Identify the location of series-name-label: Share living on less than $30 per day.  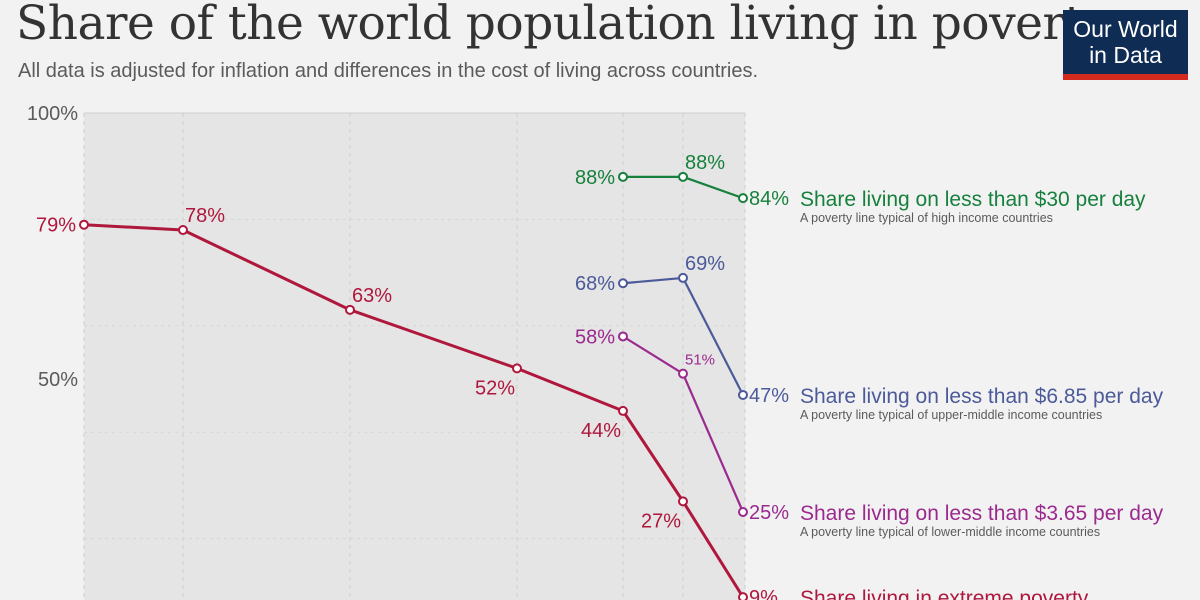
(973, 199).